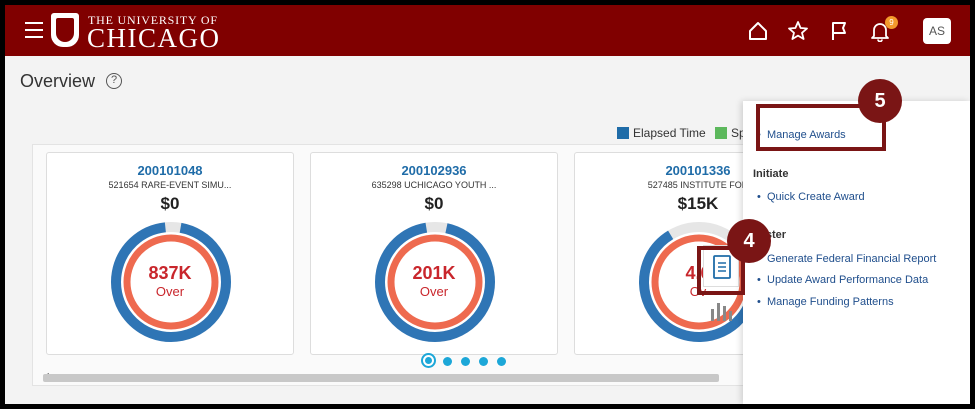  Describe the element at coordinates (937, 31) in the screenshot. I see `user-avatar: AS` at that location.